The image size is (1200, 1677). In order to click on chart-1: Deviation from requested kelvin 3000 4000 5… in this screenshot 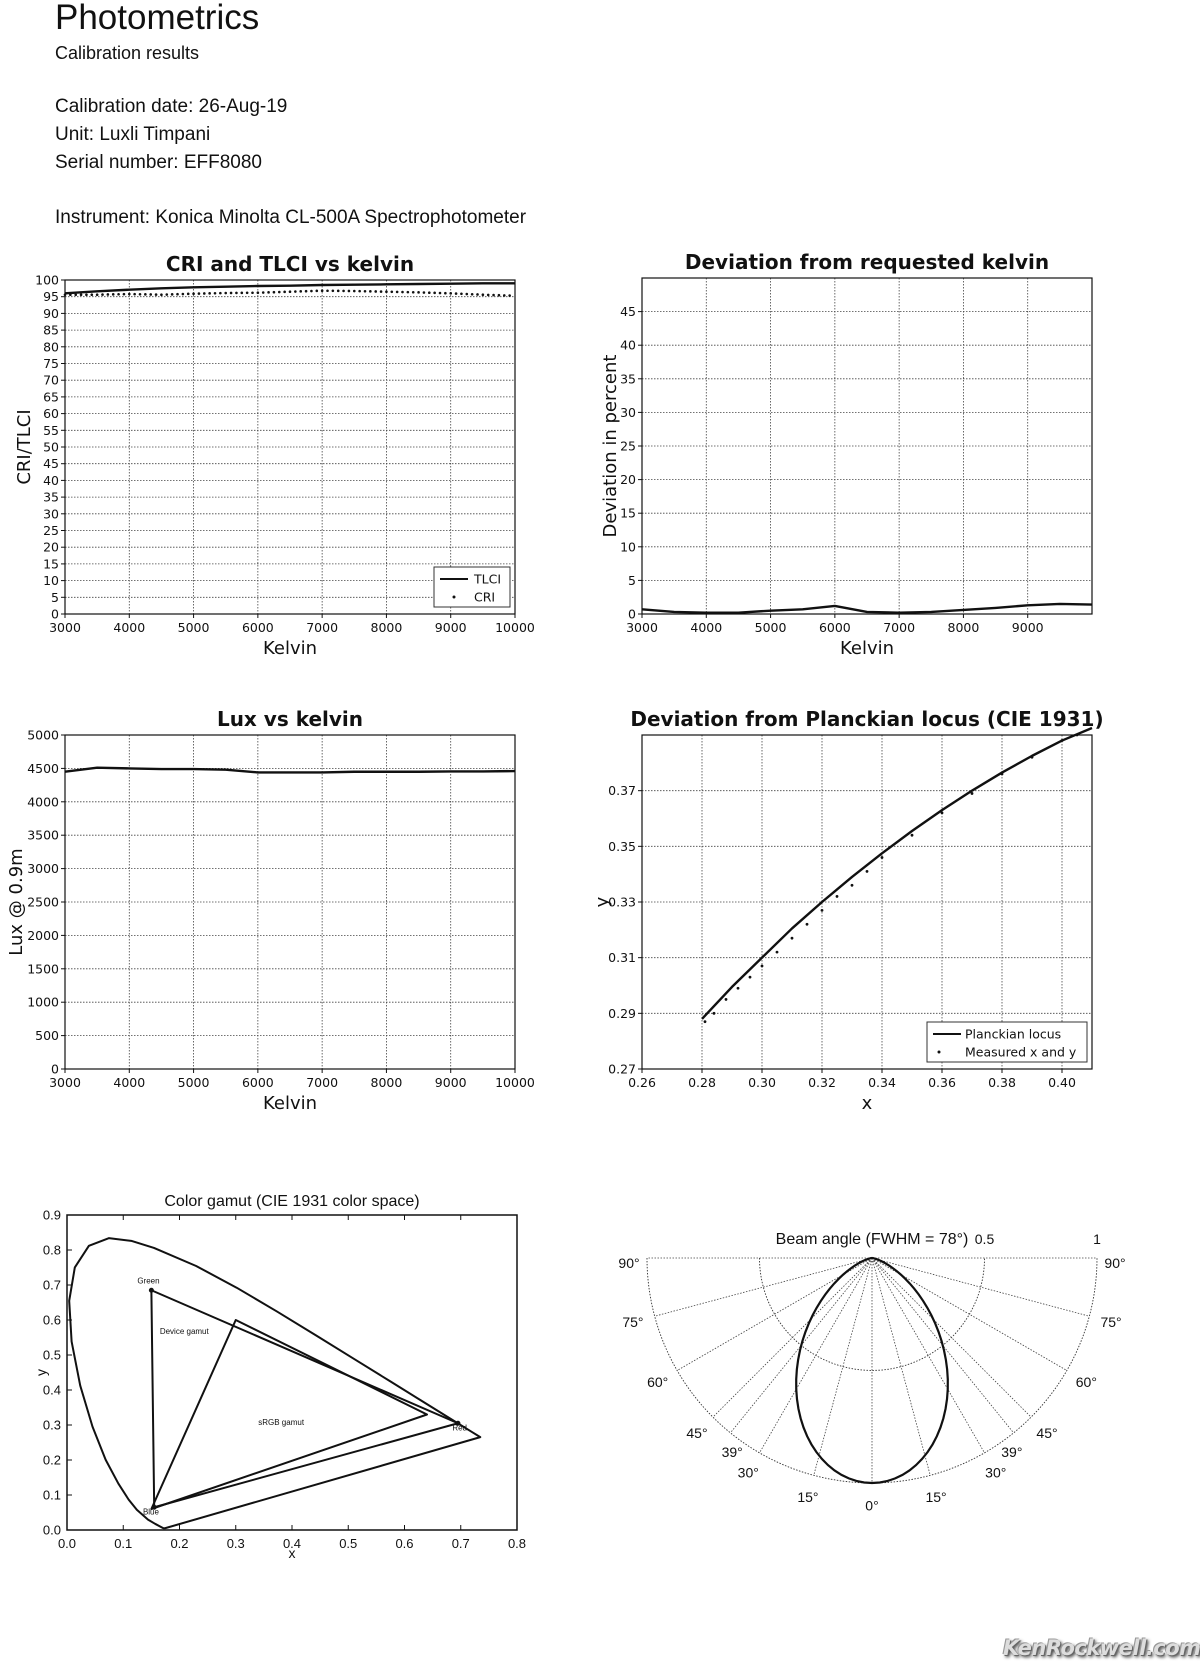, I will do `click(846, 454)`.